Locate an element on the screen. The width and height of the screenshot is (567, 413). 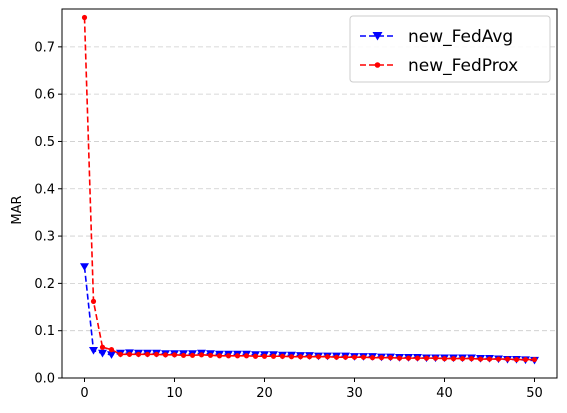
y-tick-label: 0.3 is located at coordinates (44, 237).